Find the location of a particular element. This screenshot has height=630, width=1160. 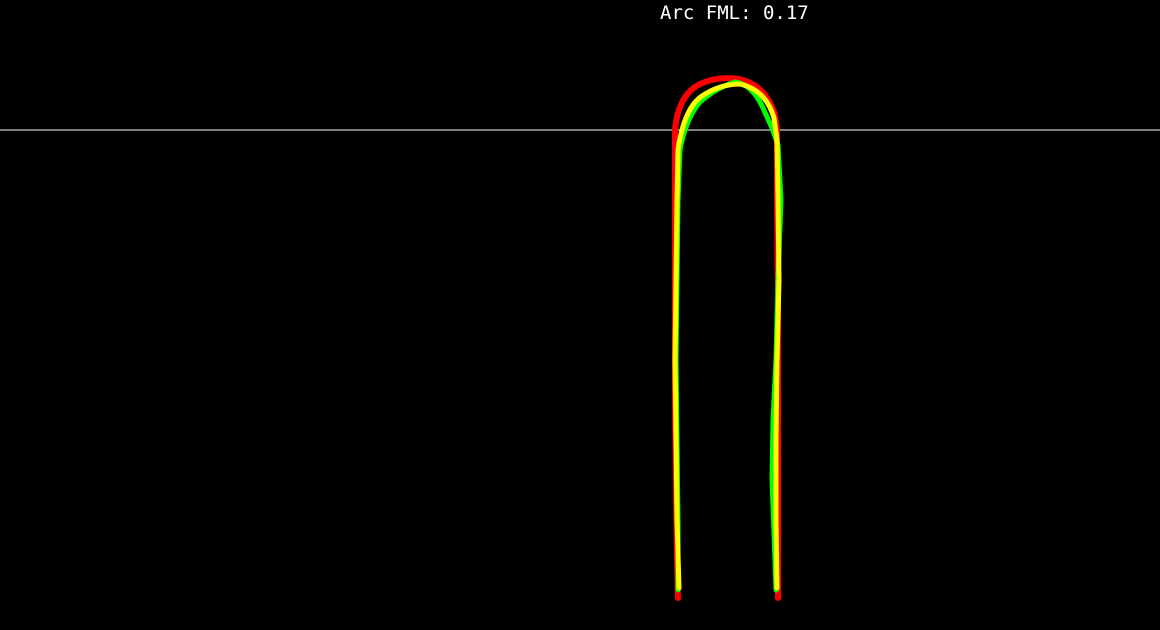

contour-yellow is located at coordinates (727, 336).